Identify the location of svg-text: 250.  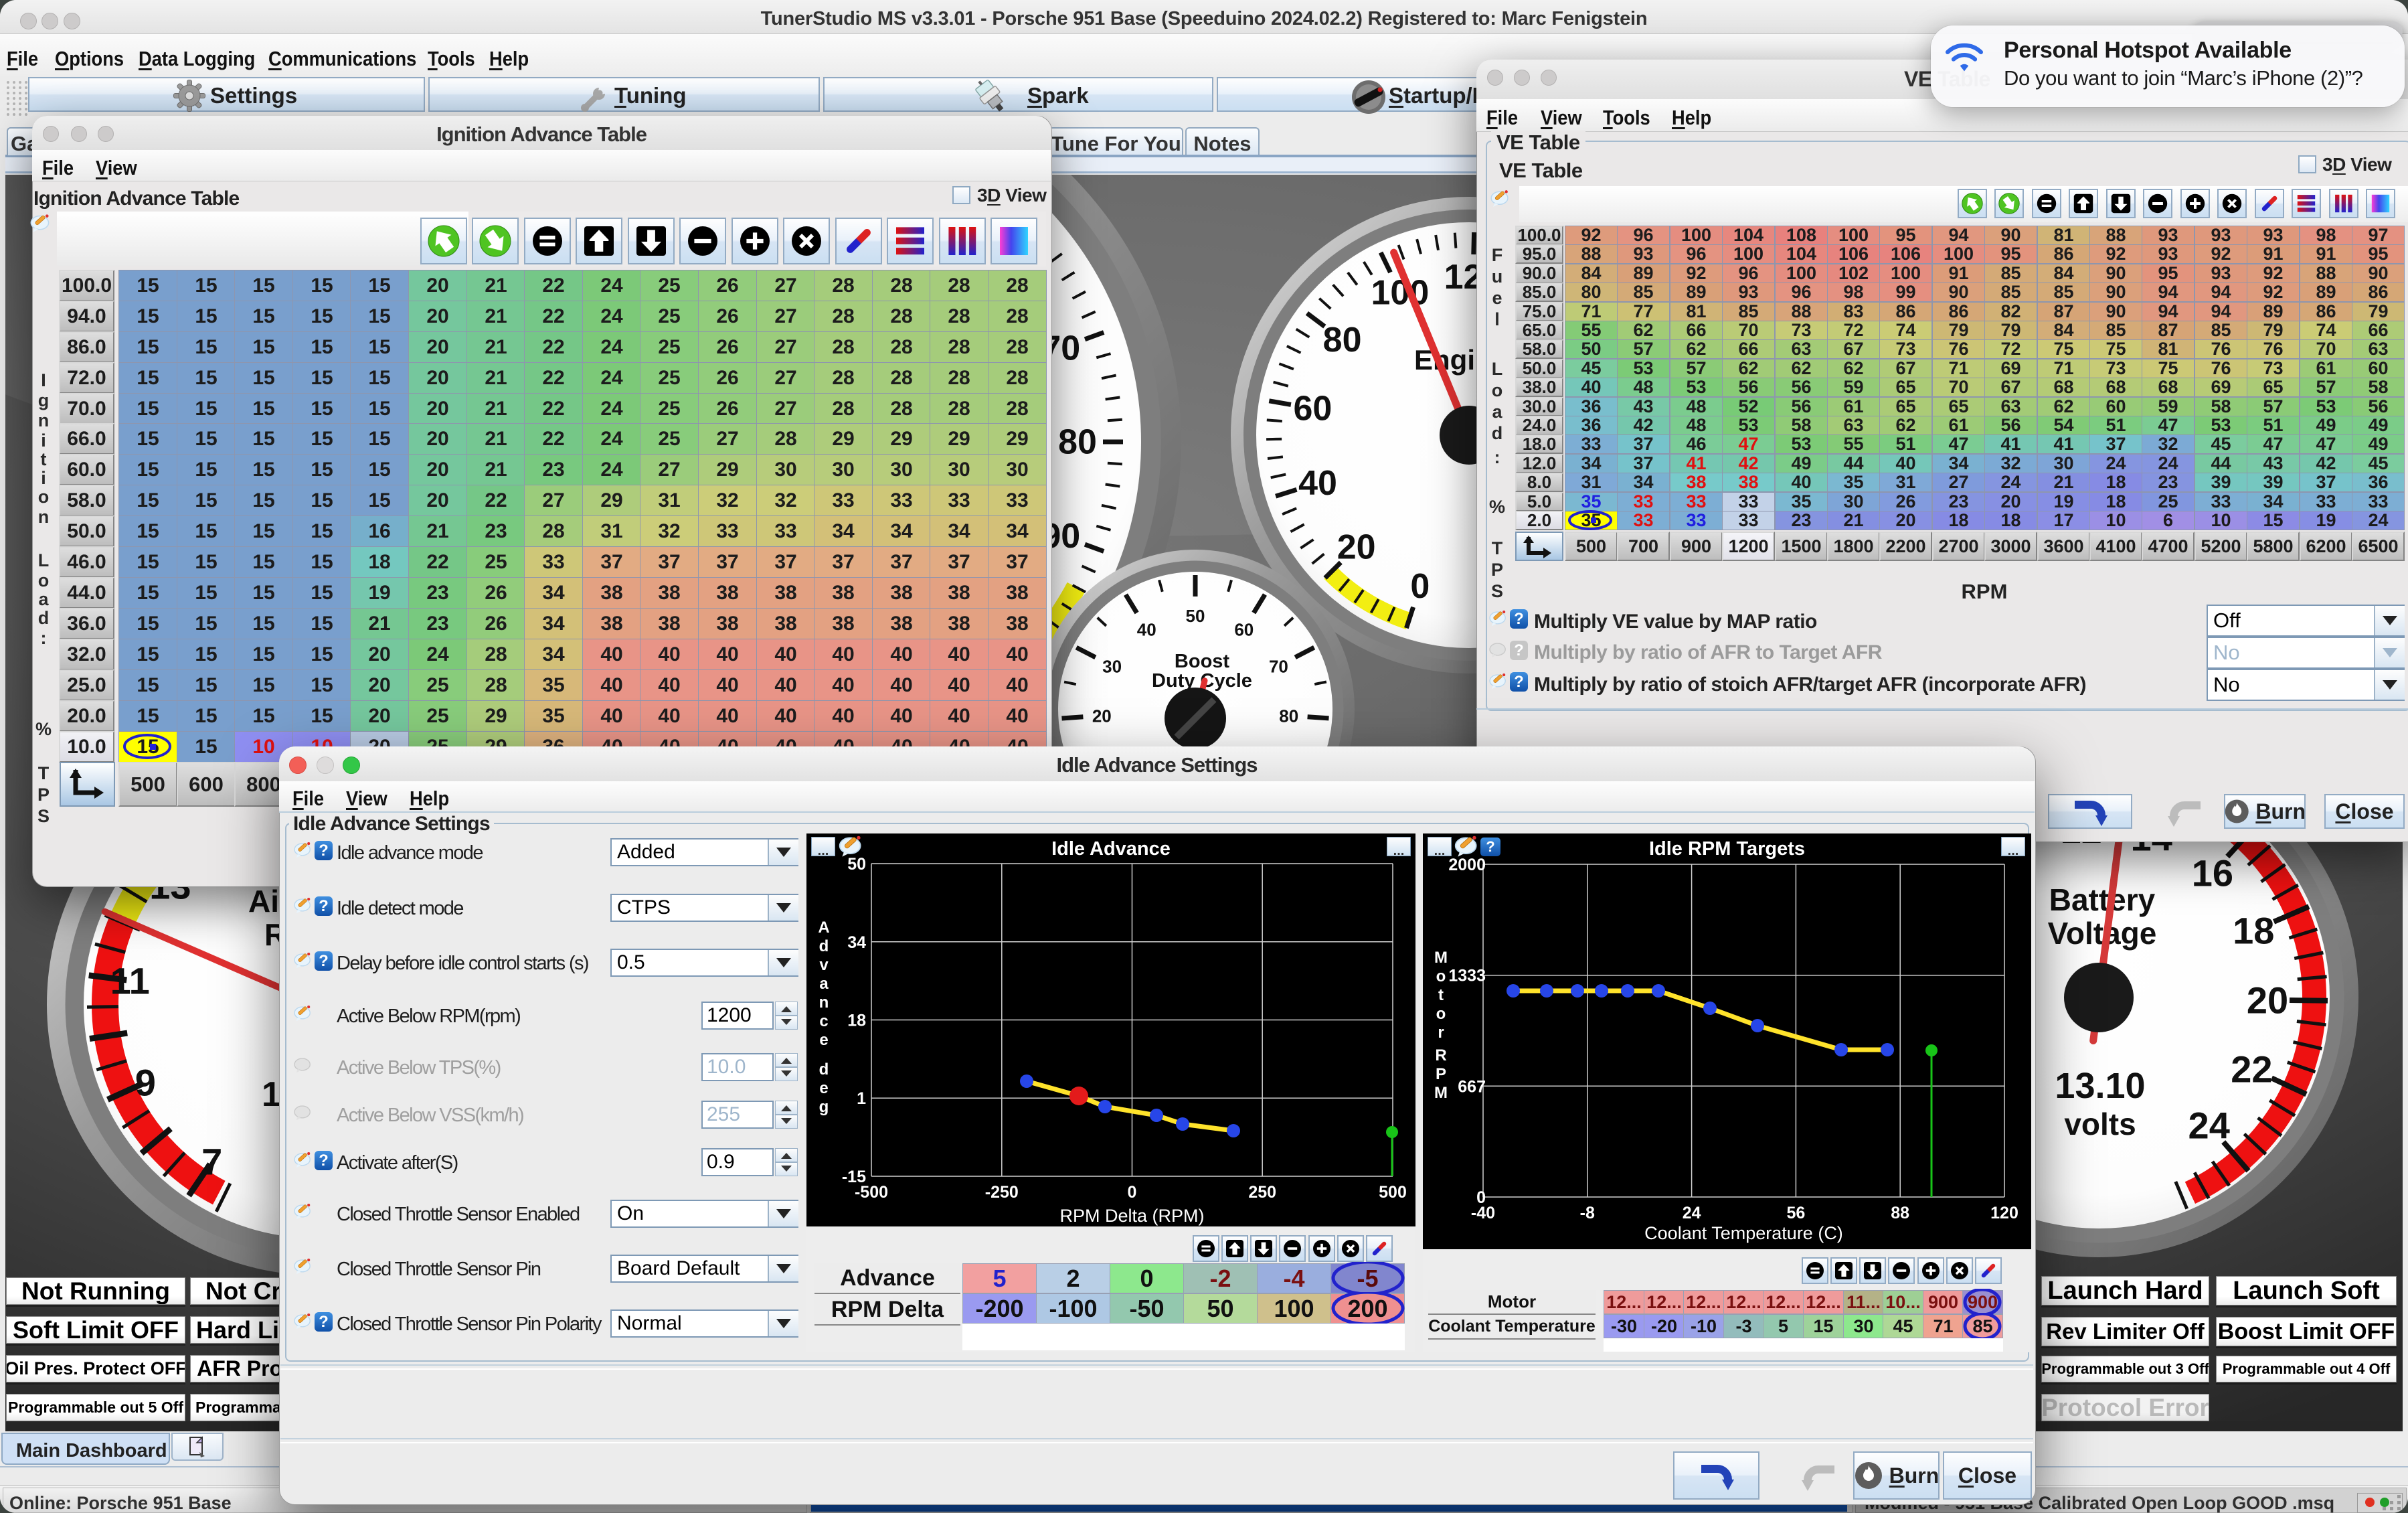
(1262, 1192).